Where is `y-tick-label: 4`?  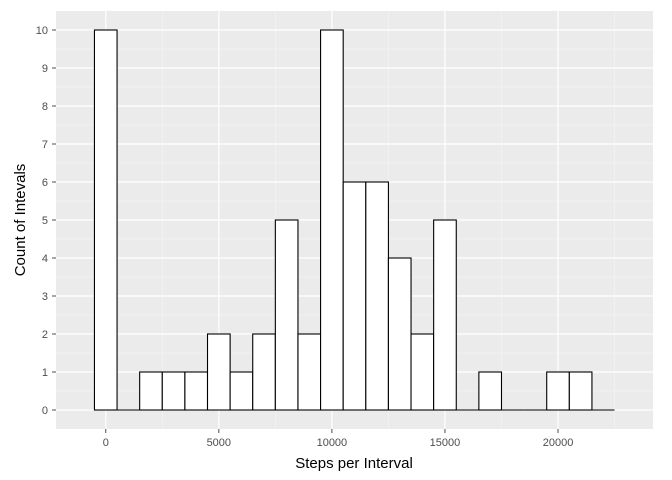 y-tick-label: 4 is located at coordinates (45, 259).